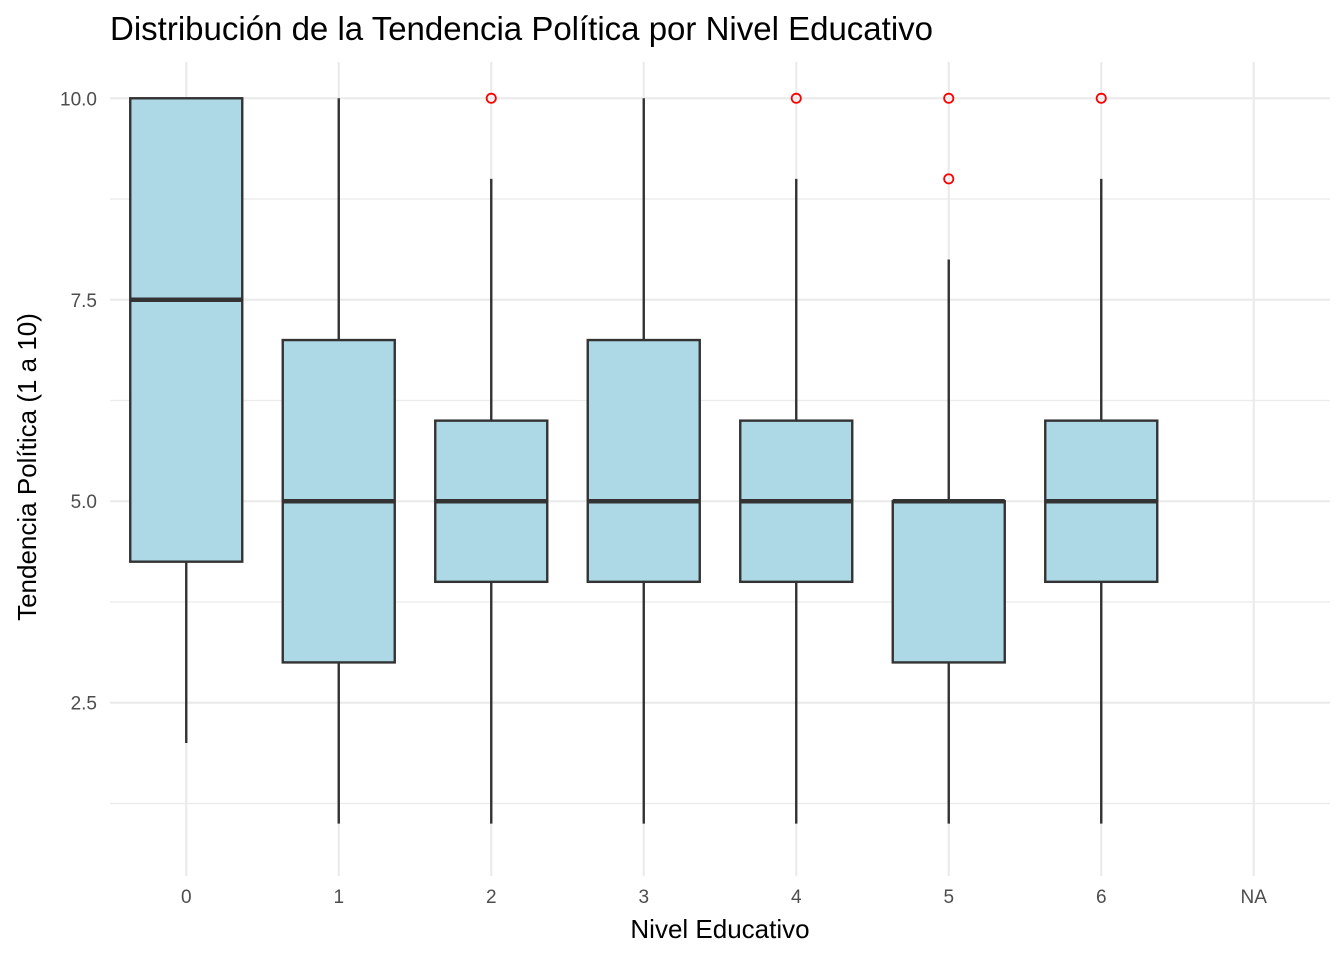 This screenshot has width=1344, height=960. I want to click on x-axis-title: Nivel Educativo, so click(719, 929).